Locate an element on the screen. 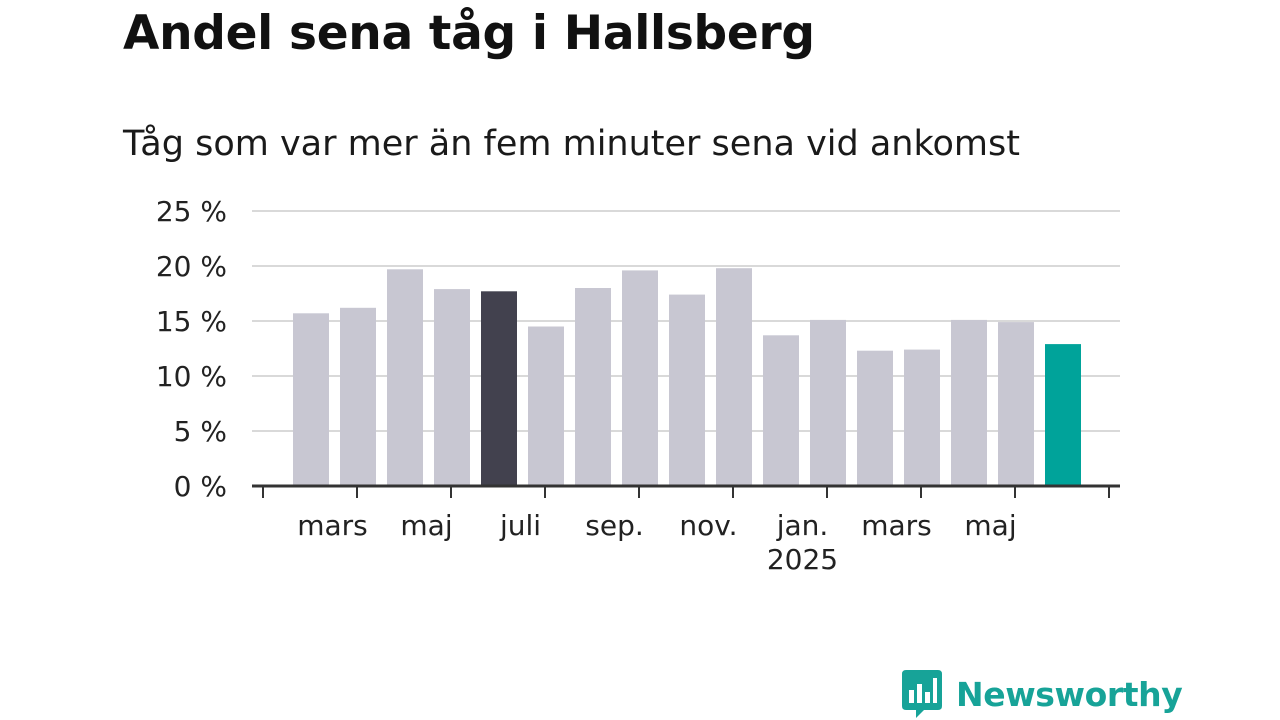  y-axis-tick-labels: 0 % 5 % 10 % 15 % 20 % 25 % is located at coordinates (191, 349).